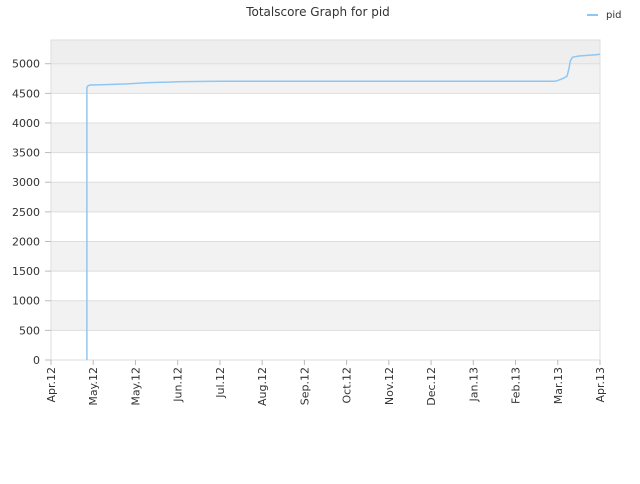 Image resolution: width=640 pixels, height=484 pixels. I want to click on x-tick-label: Apr.12, so click(51, 385).